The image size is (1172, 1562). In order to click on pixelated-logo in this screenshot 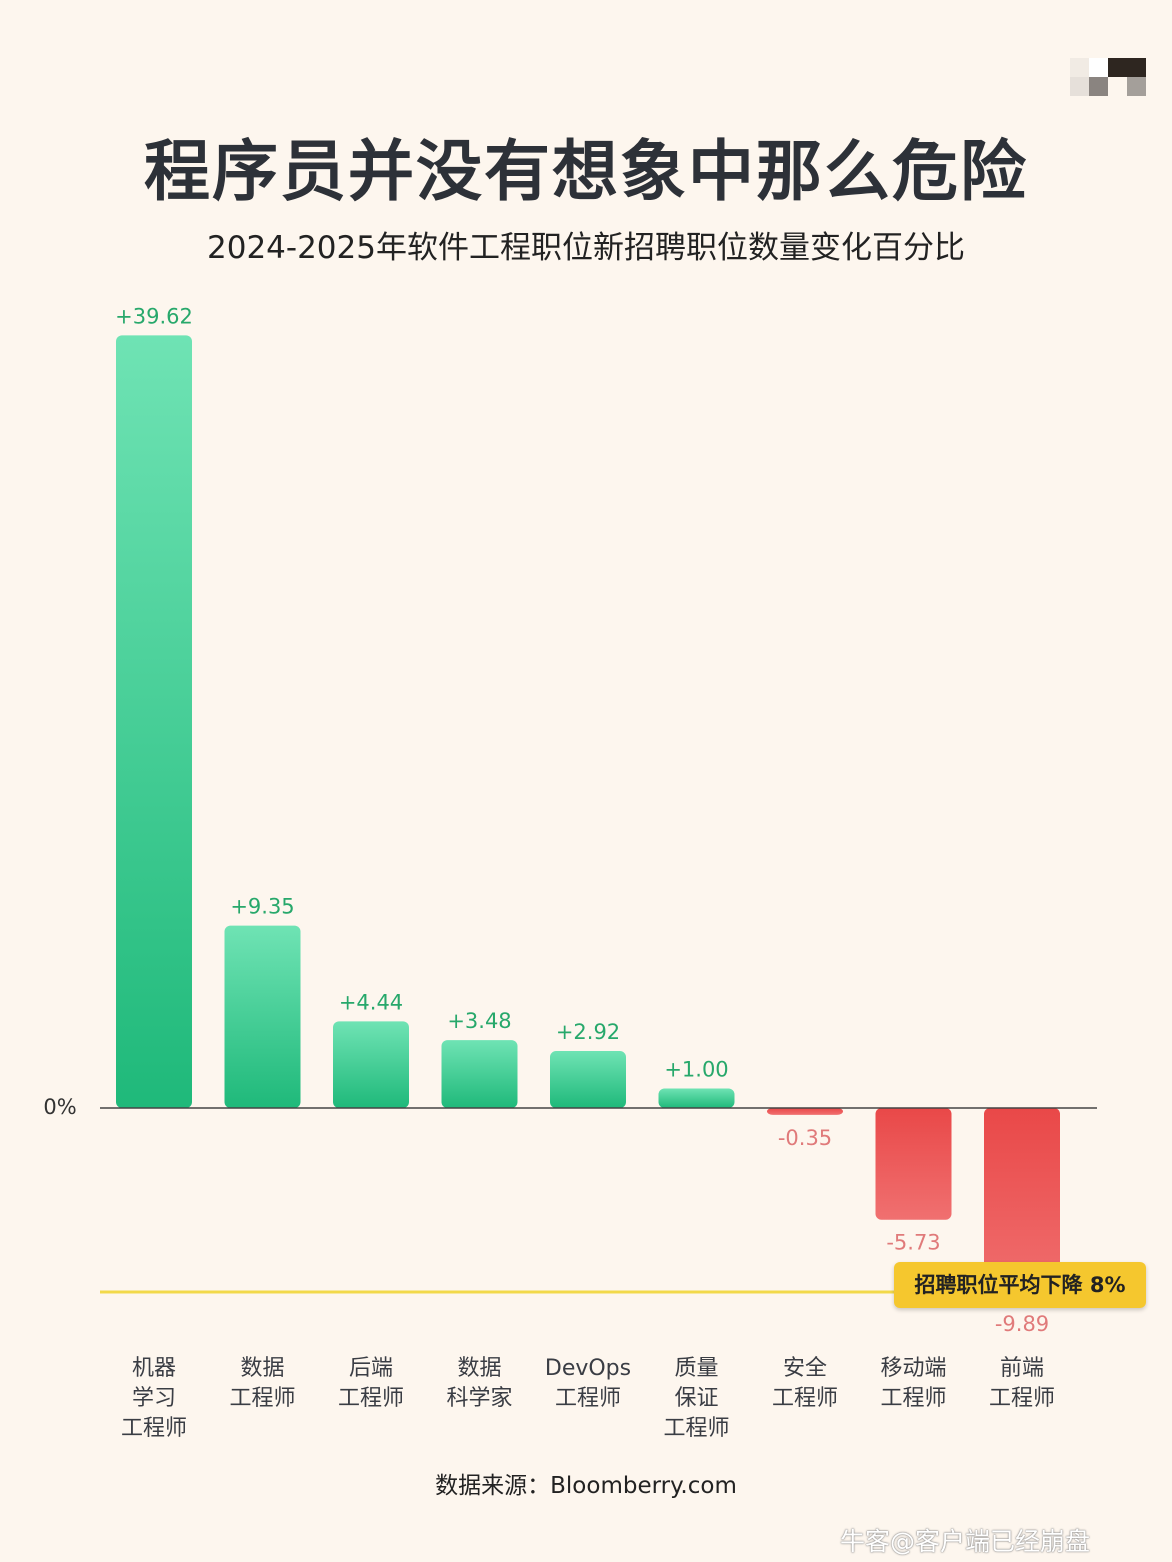, I will do `click(1108, 78)`.